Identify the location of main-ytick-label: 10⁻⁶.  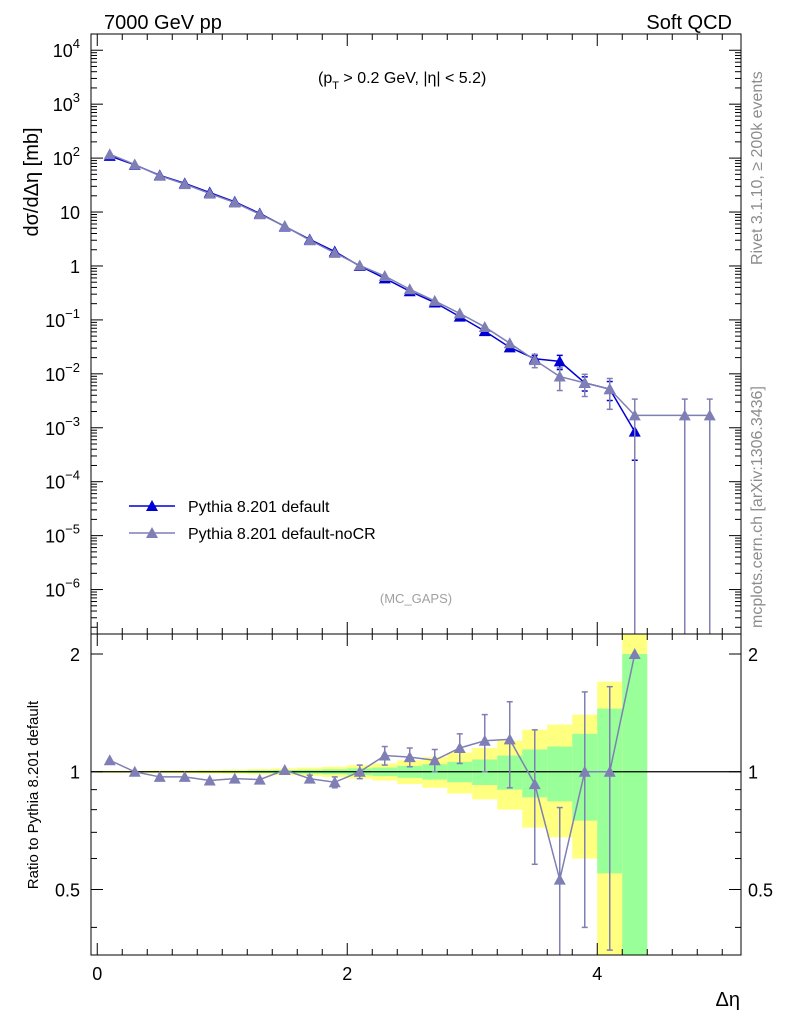
(62, 588).